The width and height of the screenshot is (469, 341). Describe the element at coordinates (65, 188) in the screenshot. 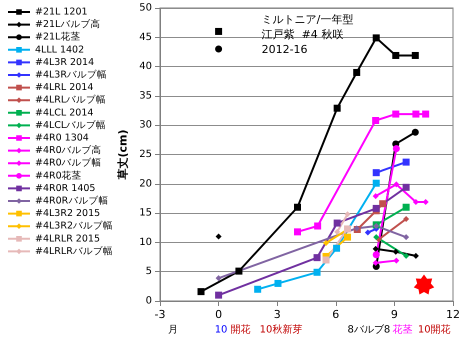

I see `legend-label: #4R0R 1405` at that location.